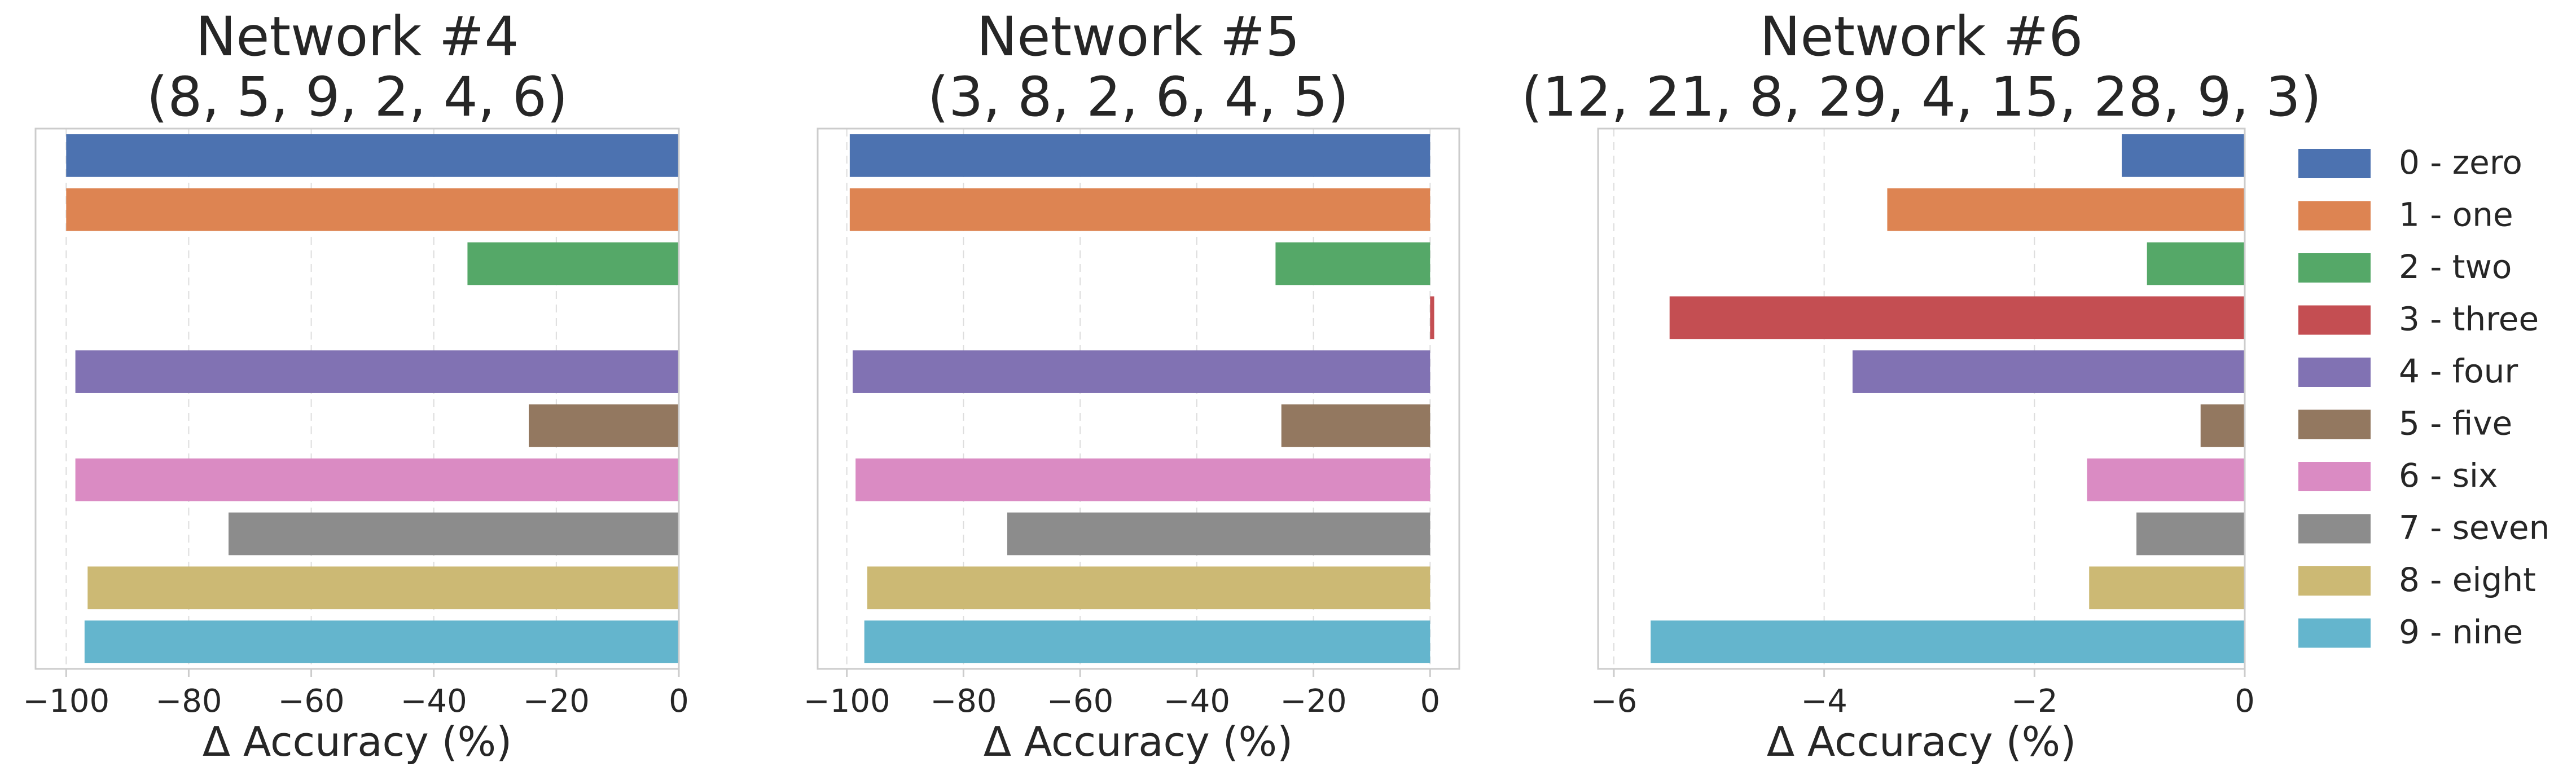  What do you see at coordinates (1824, 701) in the screenshot?
I see `x-tick-label: −4` at bounding box center [1824, 701].